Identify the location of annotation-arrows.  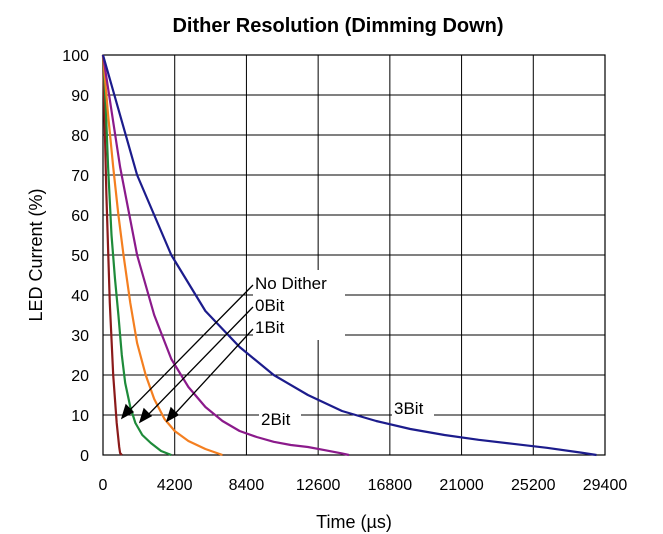
(187, 354).